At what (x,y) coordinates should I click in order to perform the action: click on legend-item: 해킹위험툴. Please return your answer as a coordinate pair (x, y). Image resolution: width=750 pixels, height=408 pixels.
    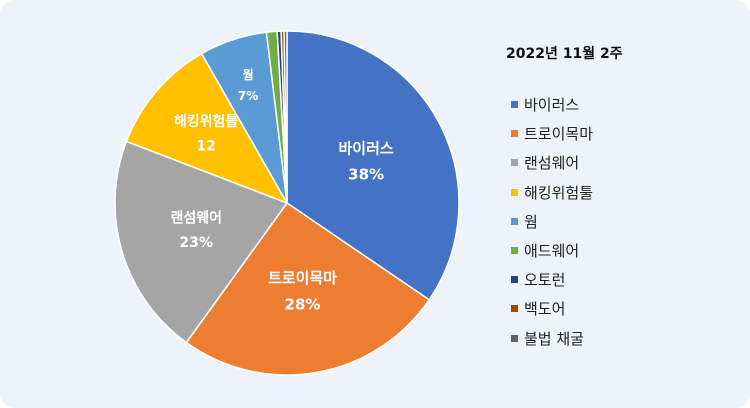
    Looking at the image, I should click on (552, 192).